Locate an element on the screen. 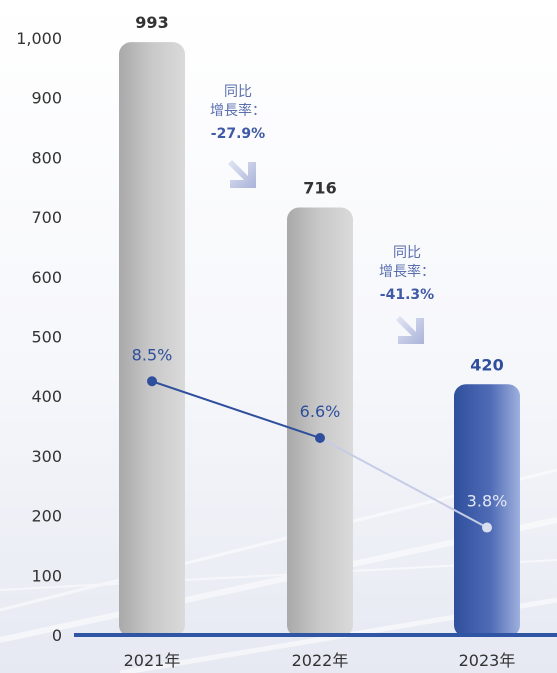 Image resolution: width=557 pixels, height=673 pixels. bar-value-label: 993 is located at coordinates (151, 22).